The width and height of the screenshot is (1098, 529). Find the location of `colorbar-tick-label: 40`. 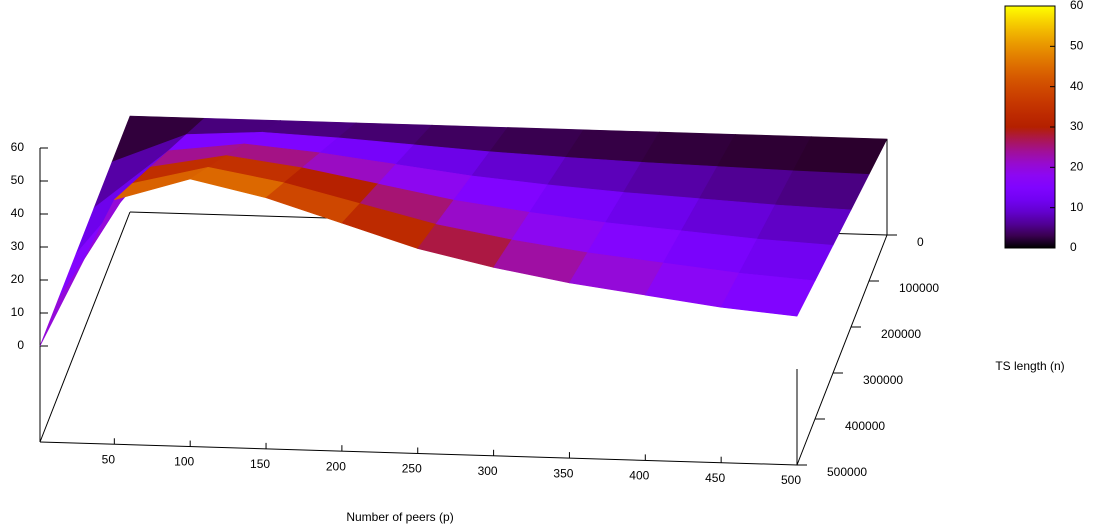

colorbar-tick-label: 40 is located at coordinates (1077, 86).